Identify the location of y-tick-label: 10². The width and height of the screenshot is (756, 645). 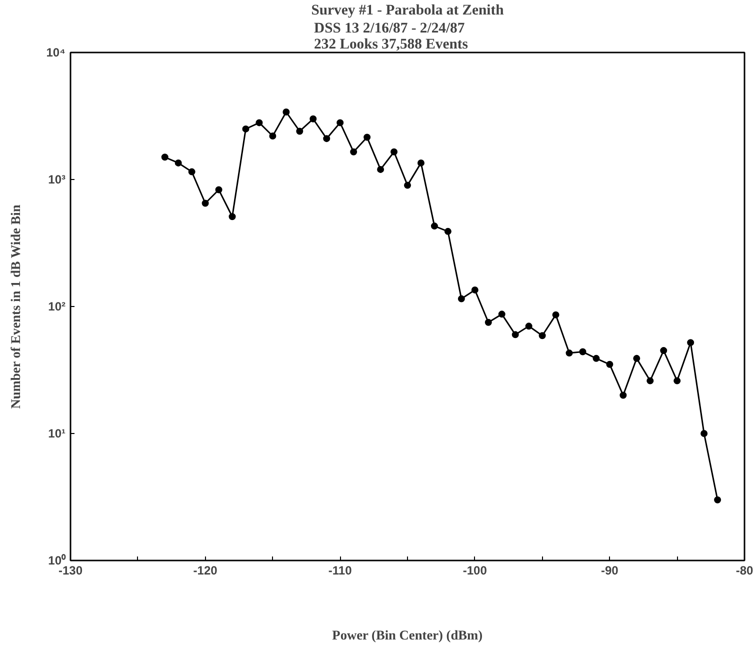
(57, 307).